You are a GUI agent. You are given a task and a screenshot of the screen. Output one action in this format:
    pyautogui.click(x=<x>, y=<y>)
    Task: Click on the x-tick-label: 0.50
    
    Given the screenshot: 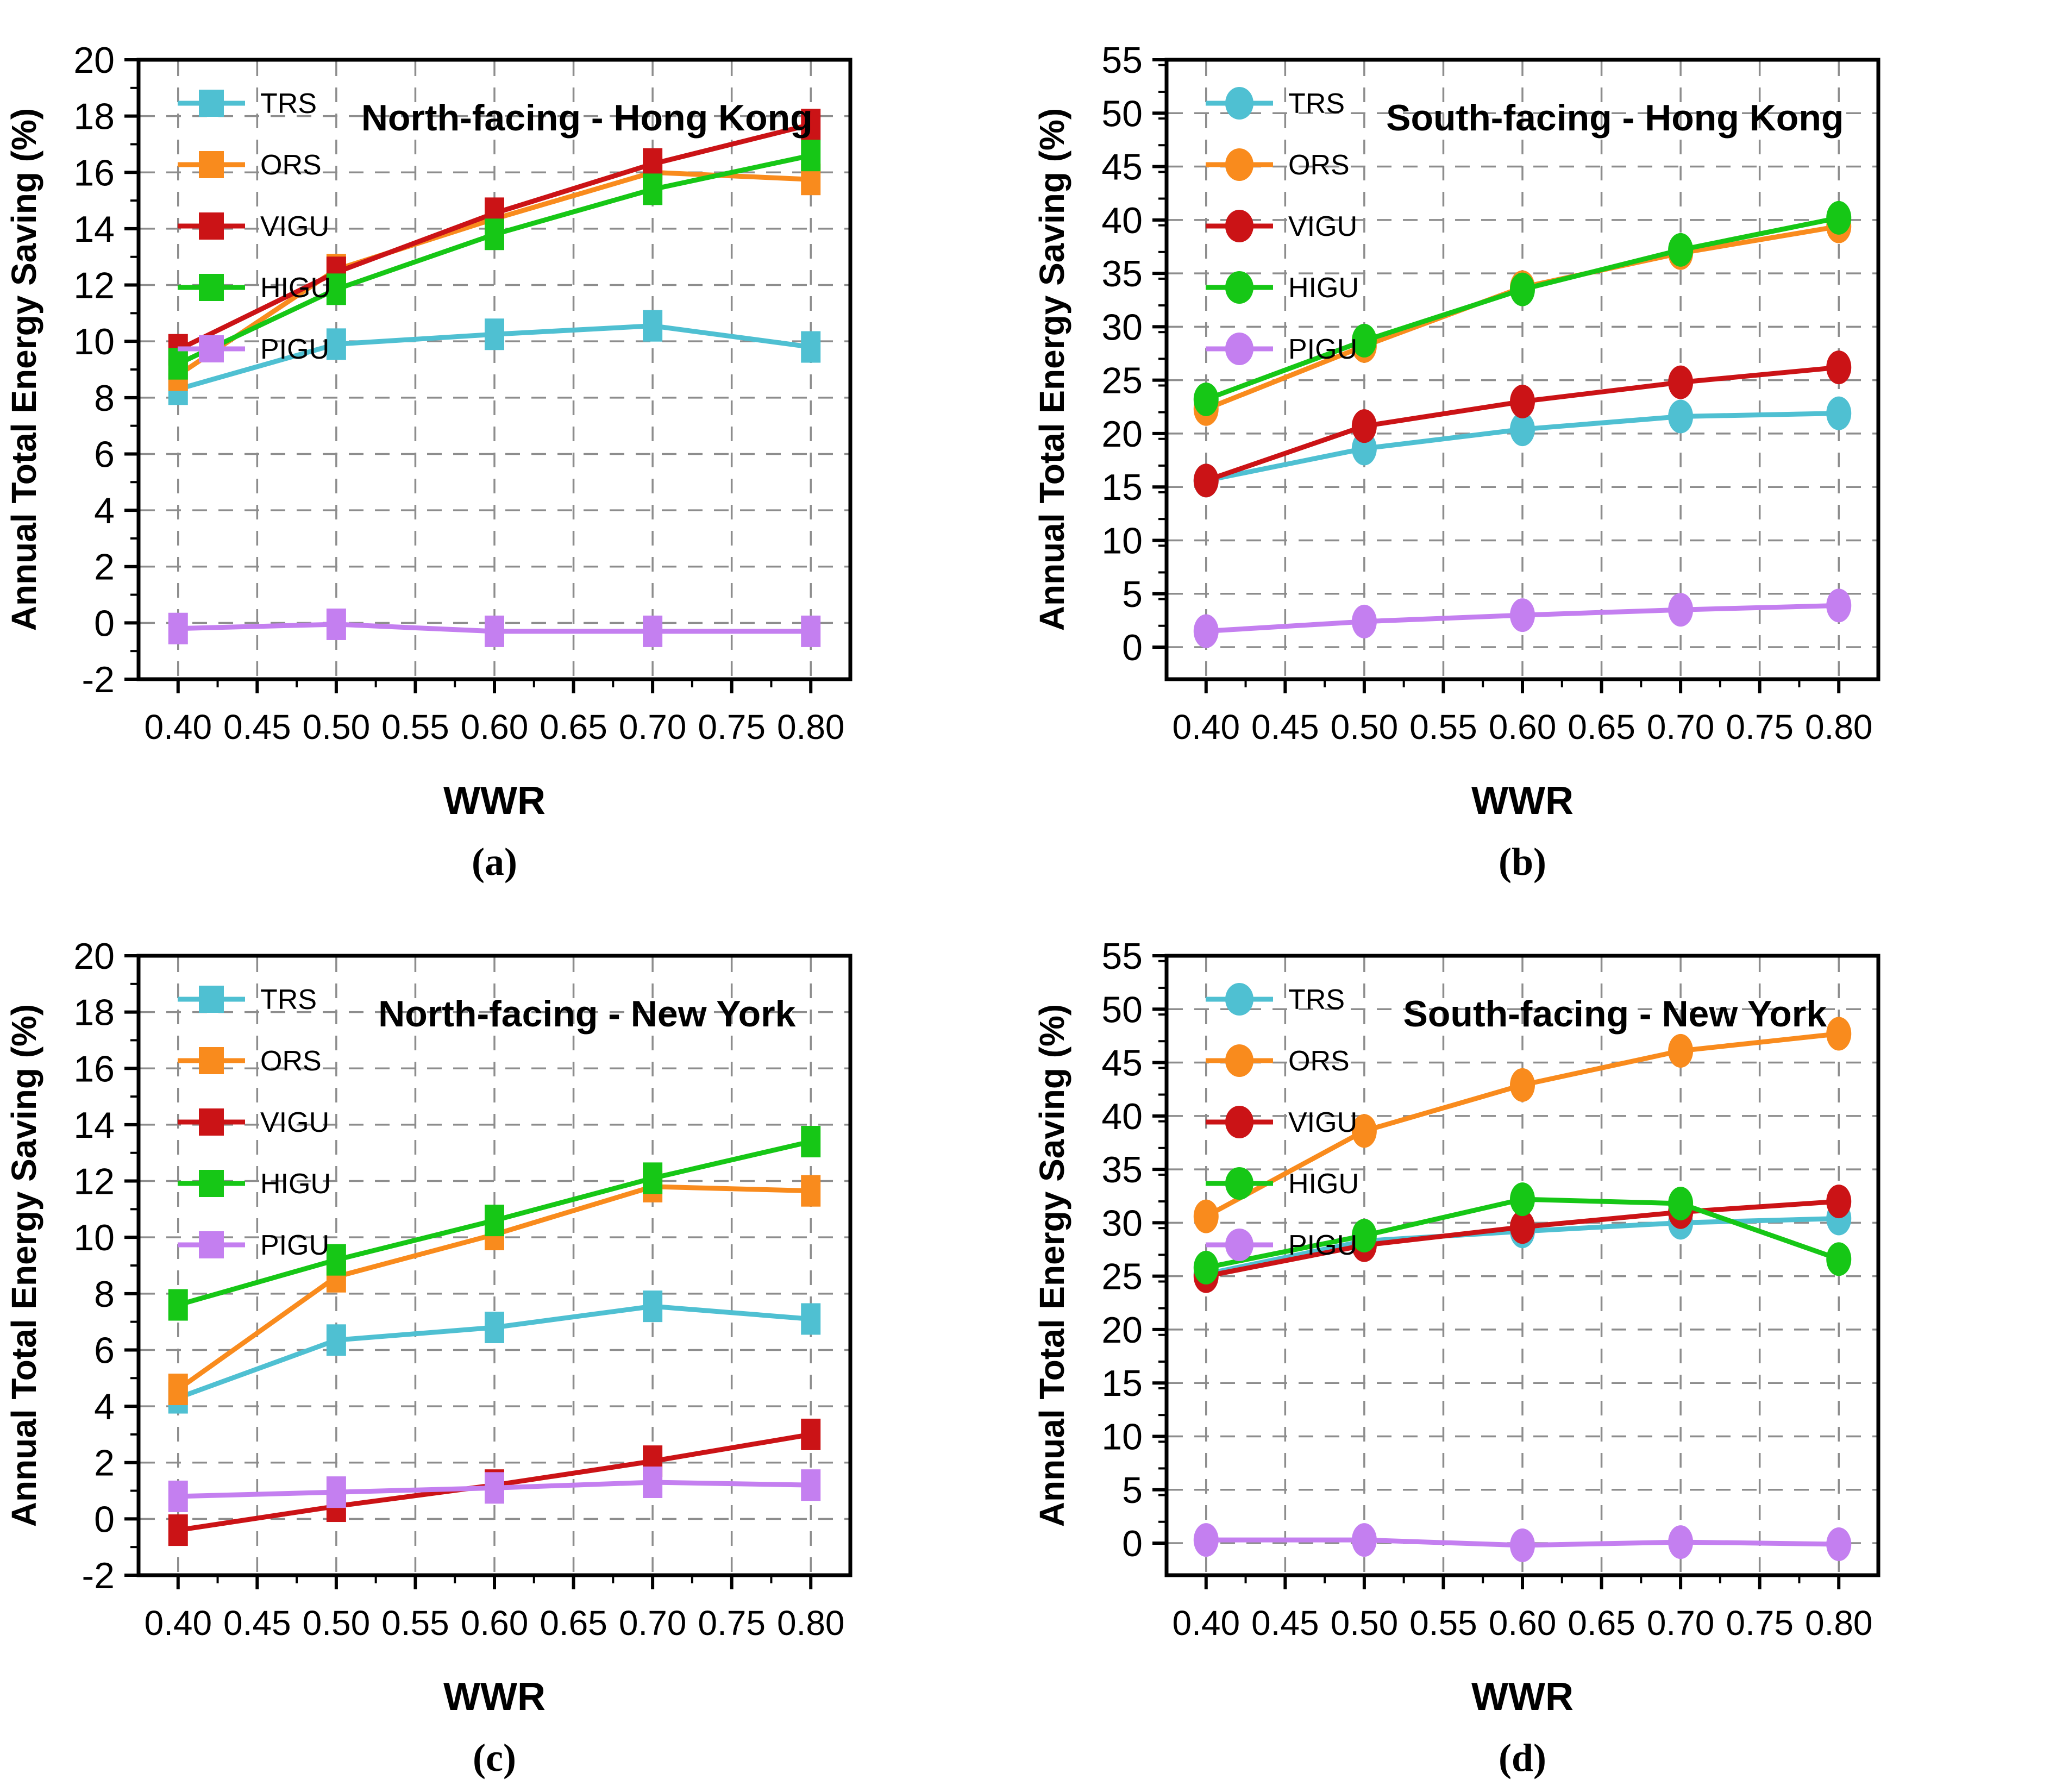 What is the action you would take?
    pyautogui.click(x=337, y=727)
    